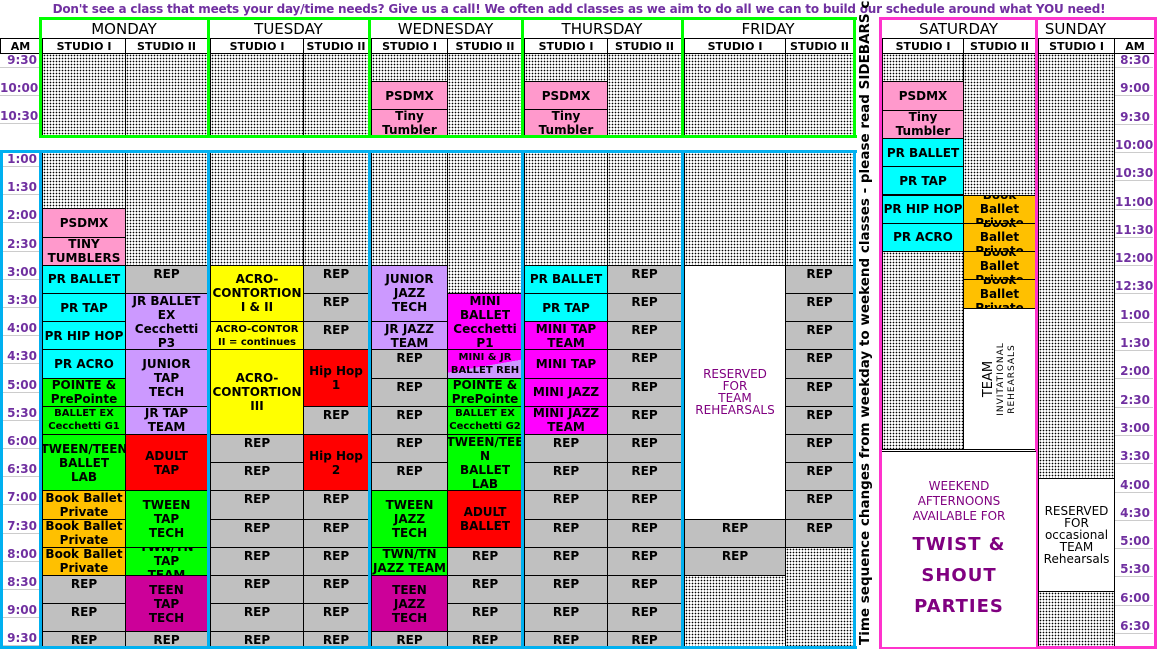 Image resolution: width=1158 pixels, height=651 pixels. Describe the element at coordinates (409, 561) in the screenshot. I see `class-block: TWN/TN JAZZ TEAM` at that location.